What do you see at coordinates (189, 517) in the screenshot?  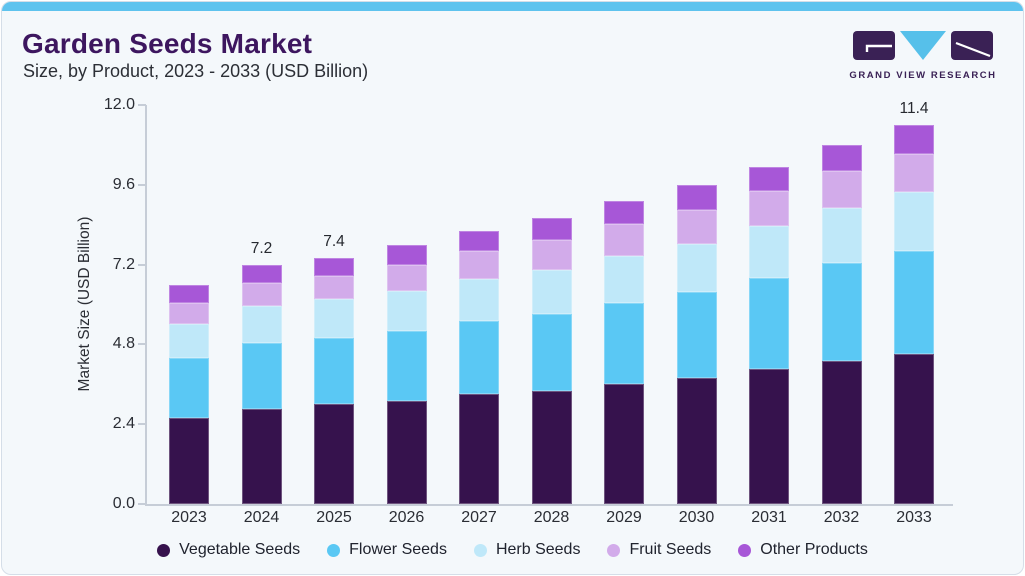 I see `x-axis-label-2023: 2023` at bounding box center [189, 517].